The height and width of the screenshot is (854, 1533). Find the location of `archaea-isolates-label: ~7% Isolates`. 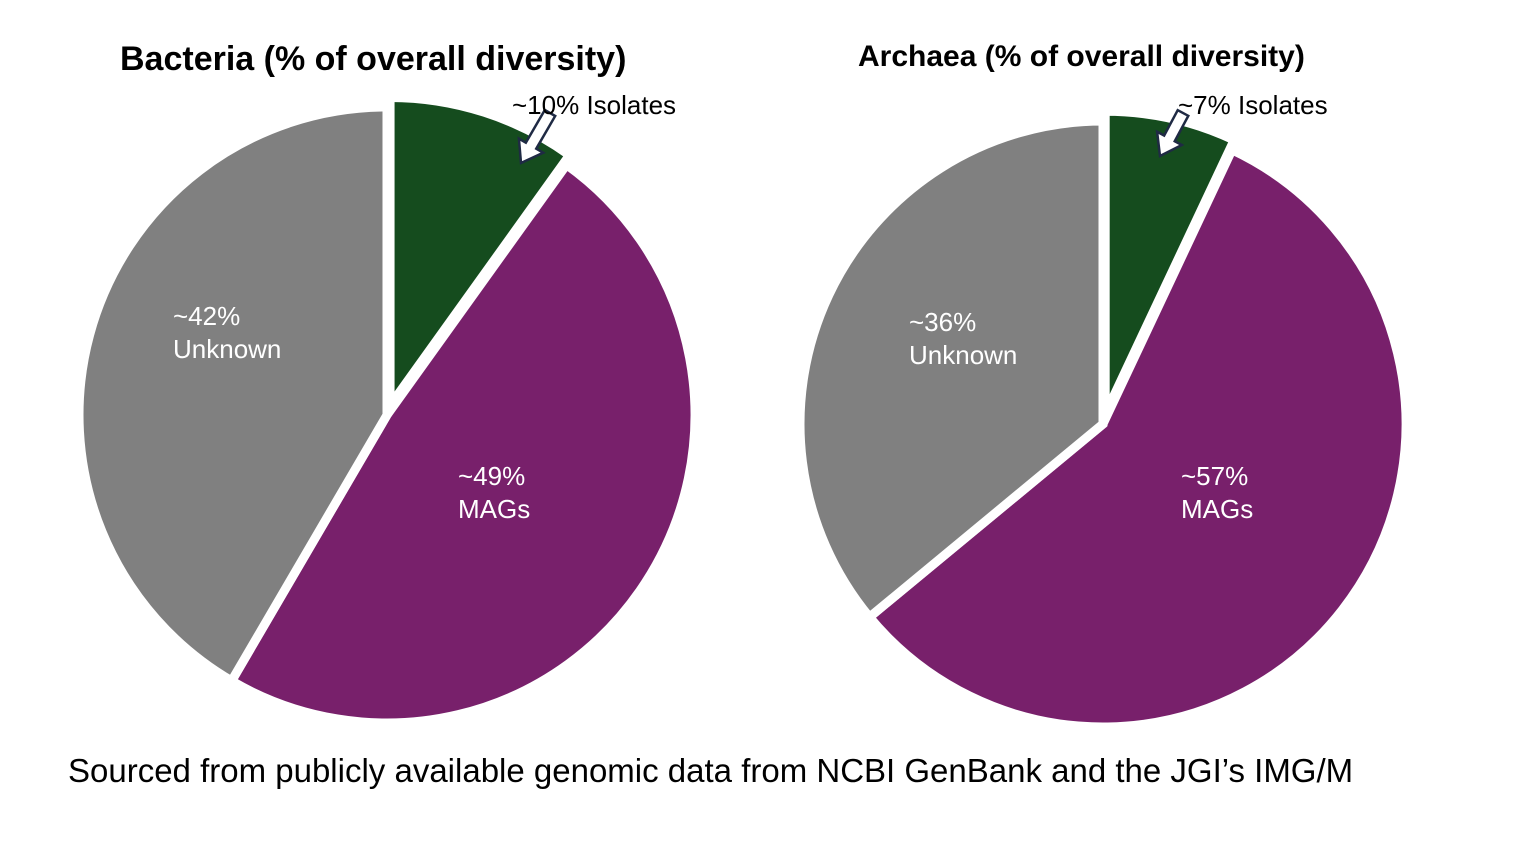

archaea-isolates-label: ~7% Isolates is located at coordinates (1253, 105).